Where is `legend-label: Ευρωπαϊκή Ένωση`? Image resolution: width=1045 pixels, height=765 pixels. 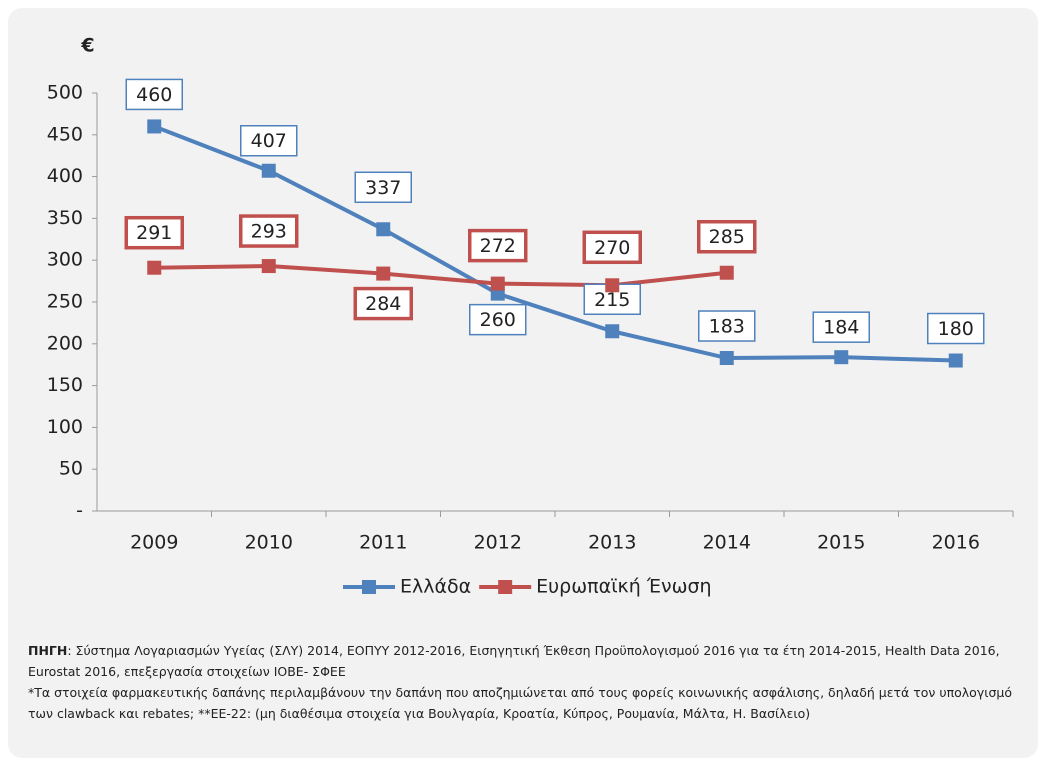
legend-label: Ευρωπαϊκή Ένωση is located at coordinates (623, 587).